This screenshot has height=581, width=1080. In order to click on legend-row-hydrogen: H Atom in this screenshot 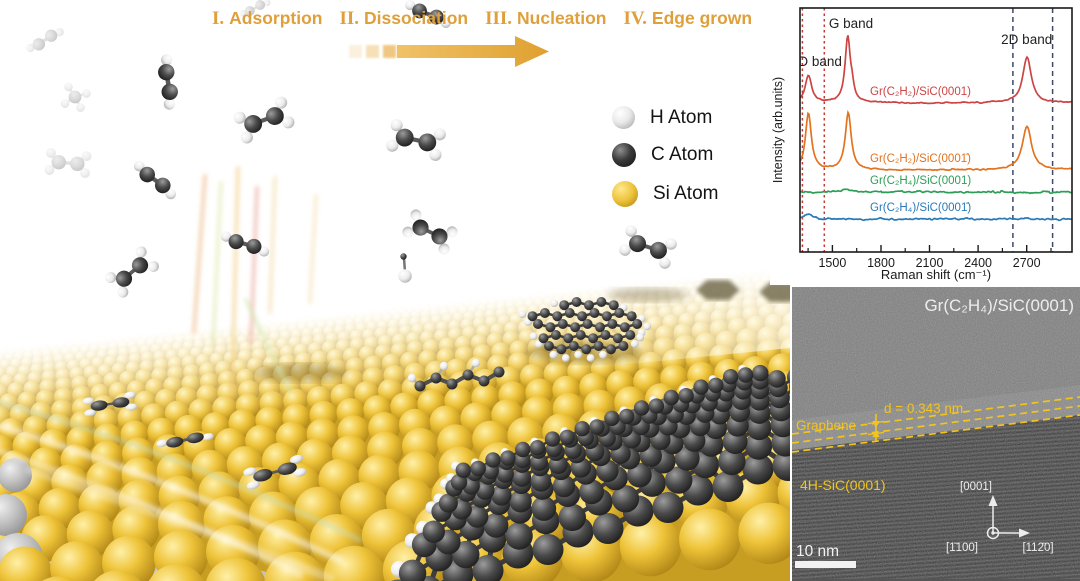, I will do `click(665, 117)`.